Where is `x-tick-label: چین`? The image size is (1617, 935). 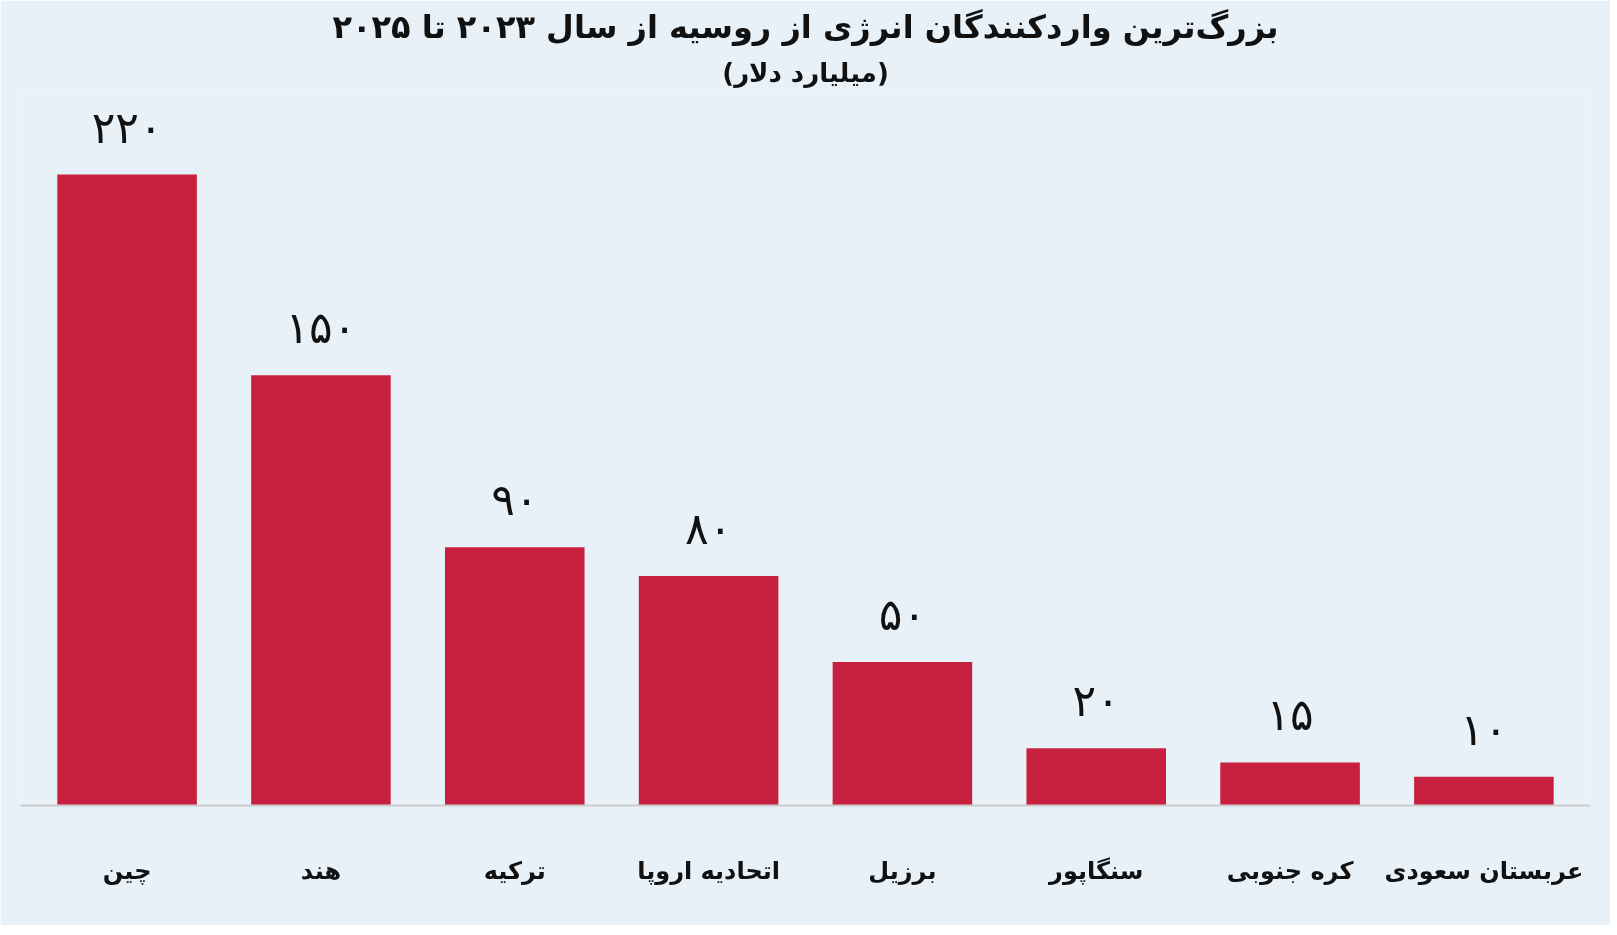
x-tick-label: چین is located at coordinates (127, 870).